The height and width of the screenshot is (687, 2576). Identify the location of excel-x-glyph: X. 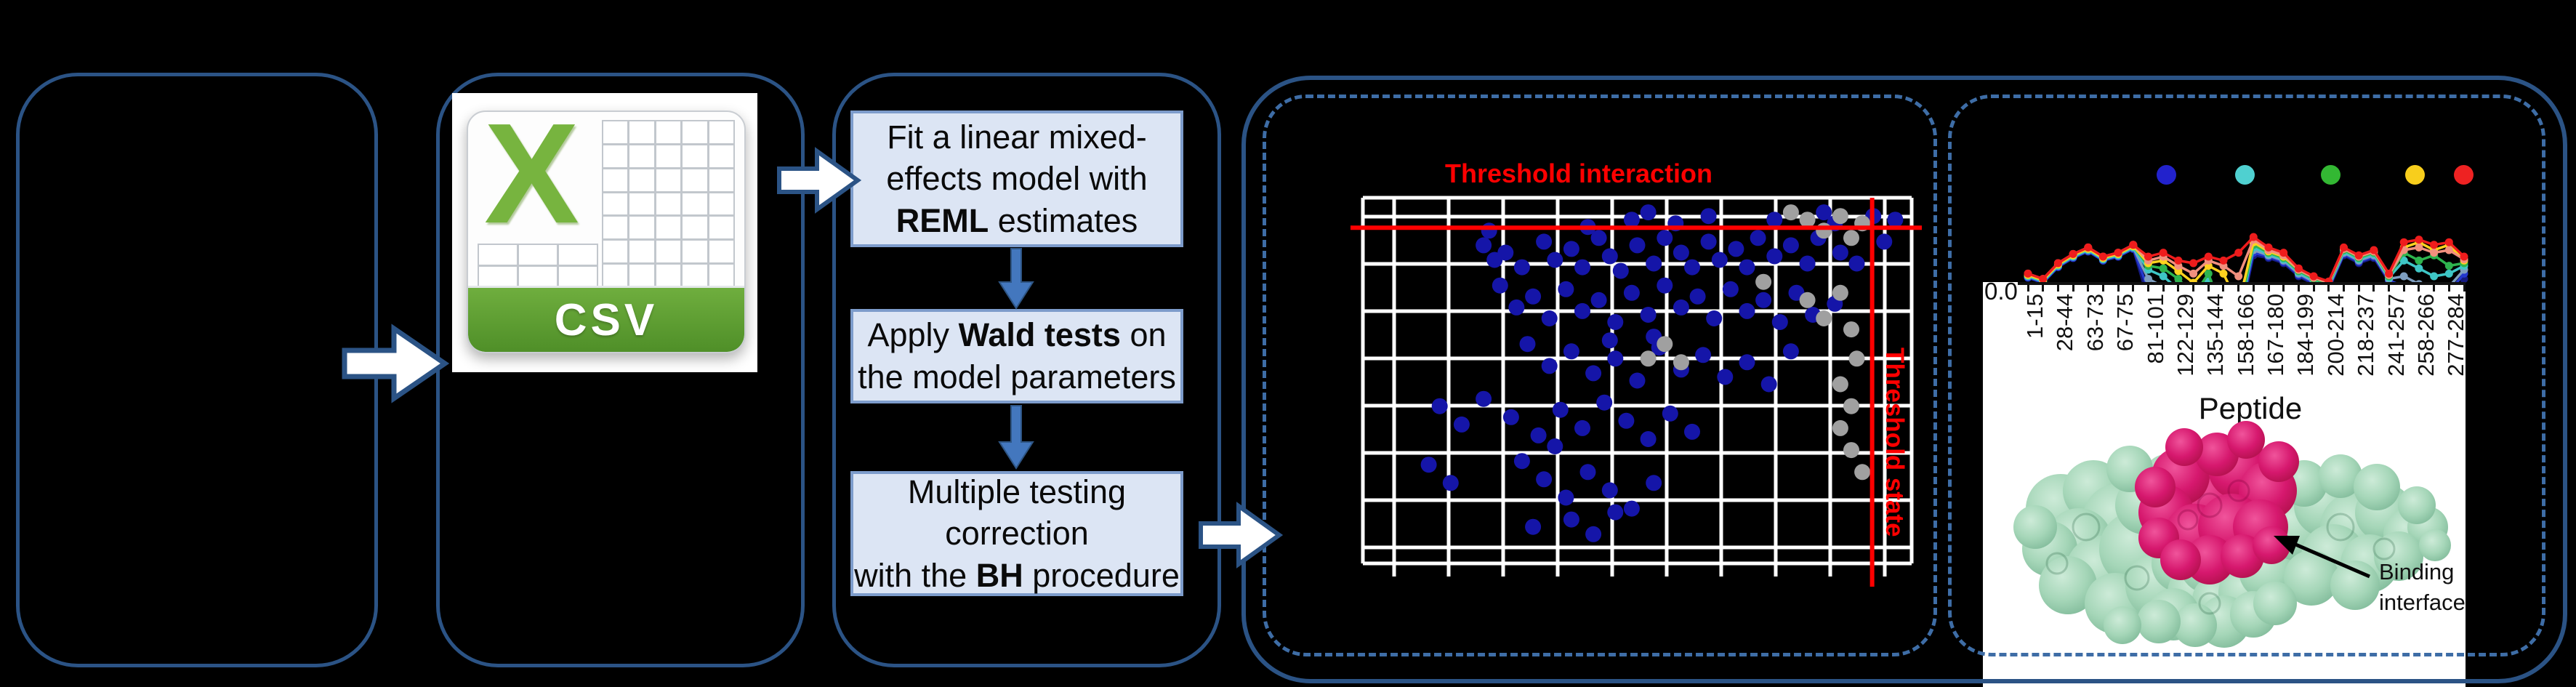
(531, 182).